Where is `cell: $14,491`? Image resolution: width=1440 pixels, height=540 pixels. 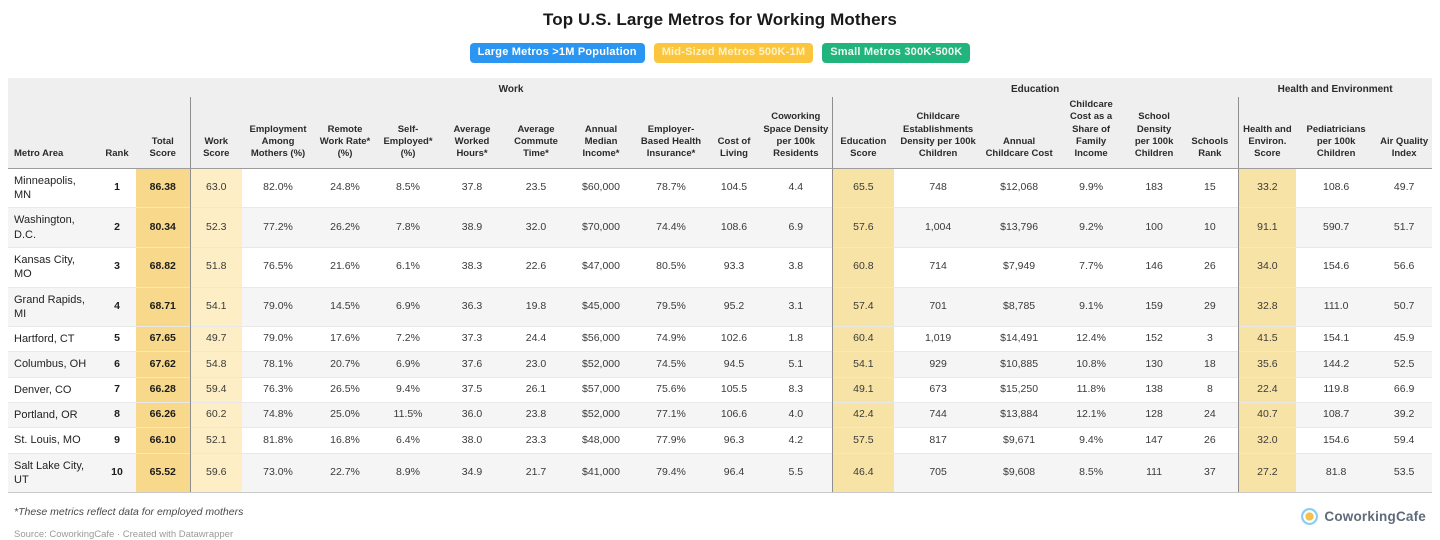 cell: $14,491 is located at coordinates (1019, 339).